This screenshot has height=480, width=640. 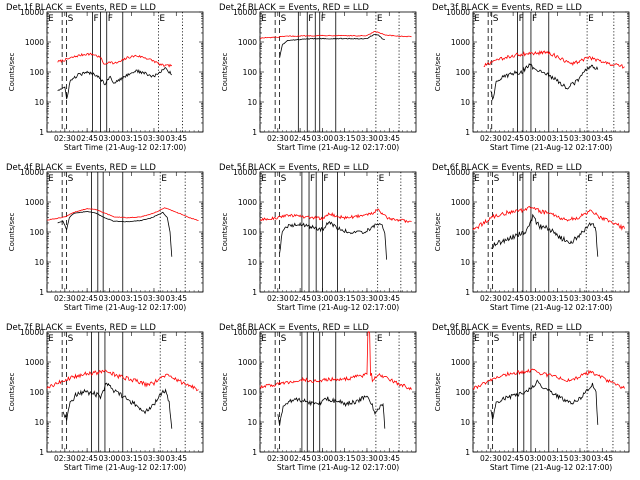 I want to click on panel-title: Det 6f BLACK = Events, RED = LLD, so click(x=507, y=168).